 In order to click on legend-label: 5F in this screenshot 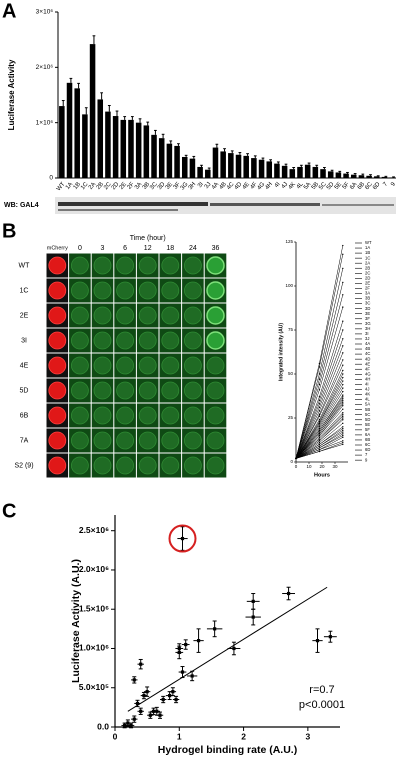, I will do `click(367, 429)`.